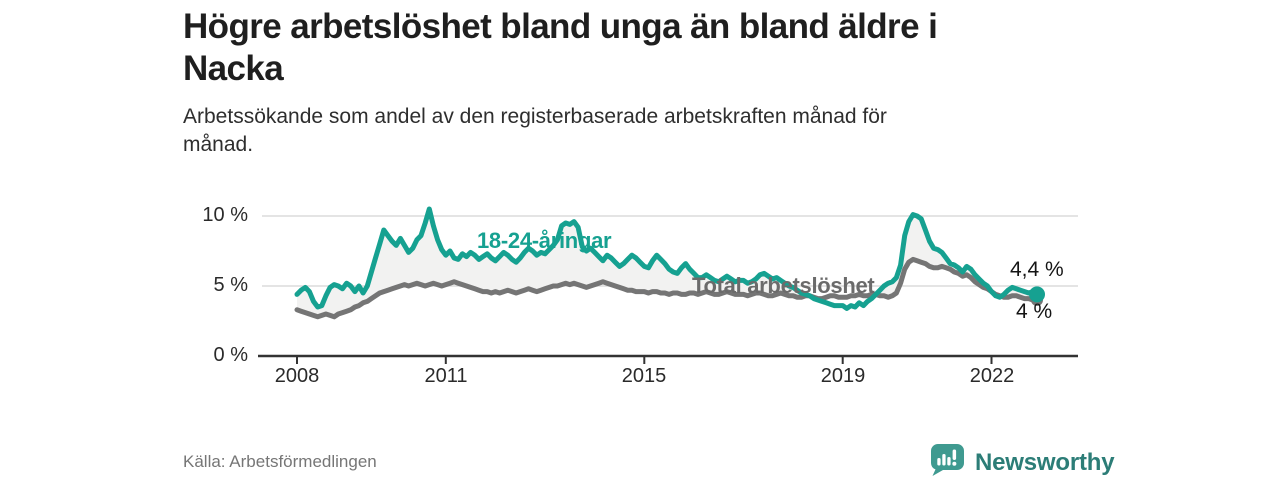 Image resolution: width=1280 pixels, height=480 pixels. Describe the element at coordinates (843, 376) in the screenshot. I see `x-axis-tick-2019: 2019` at that location.